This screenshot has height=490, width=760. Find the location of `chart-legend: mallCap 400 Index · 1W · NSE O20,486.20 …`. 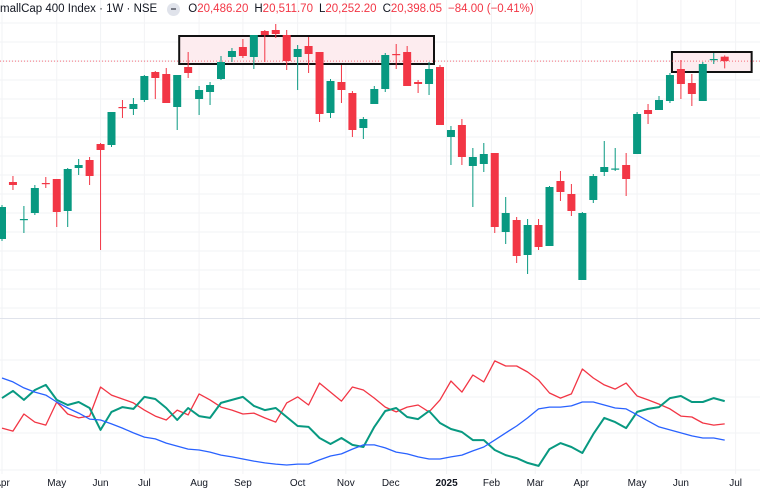

chart-legend: mallCap 400 Index · 1W · NSE O20,486.20 … is located at coordinates (267, 9).